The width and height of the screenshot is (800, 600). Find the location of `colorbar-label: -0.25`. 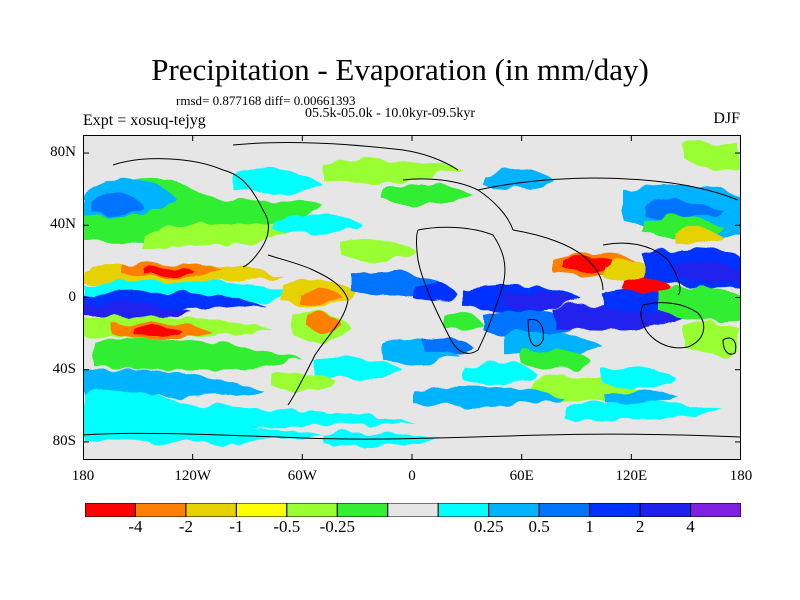

colorbar-label: -0.25 is located at coordinates (337, 526).